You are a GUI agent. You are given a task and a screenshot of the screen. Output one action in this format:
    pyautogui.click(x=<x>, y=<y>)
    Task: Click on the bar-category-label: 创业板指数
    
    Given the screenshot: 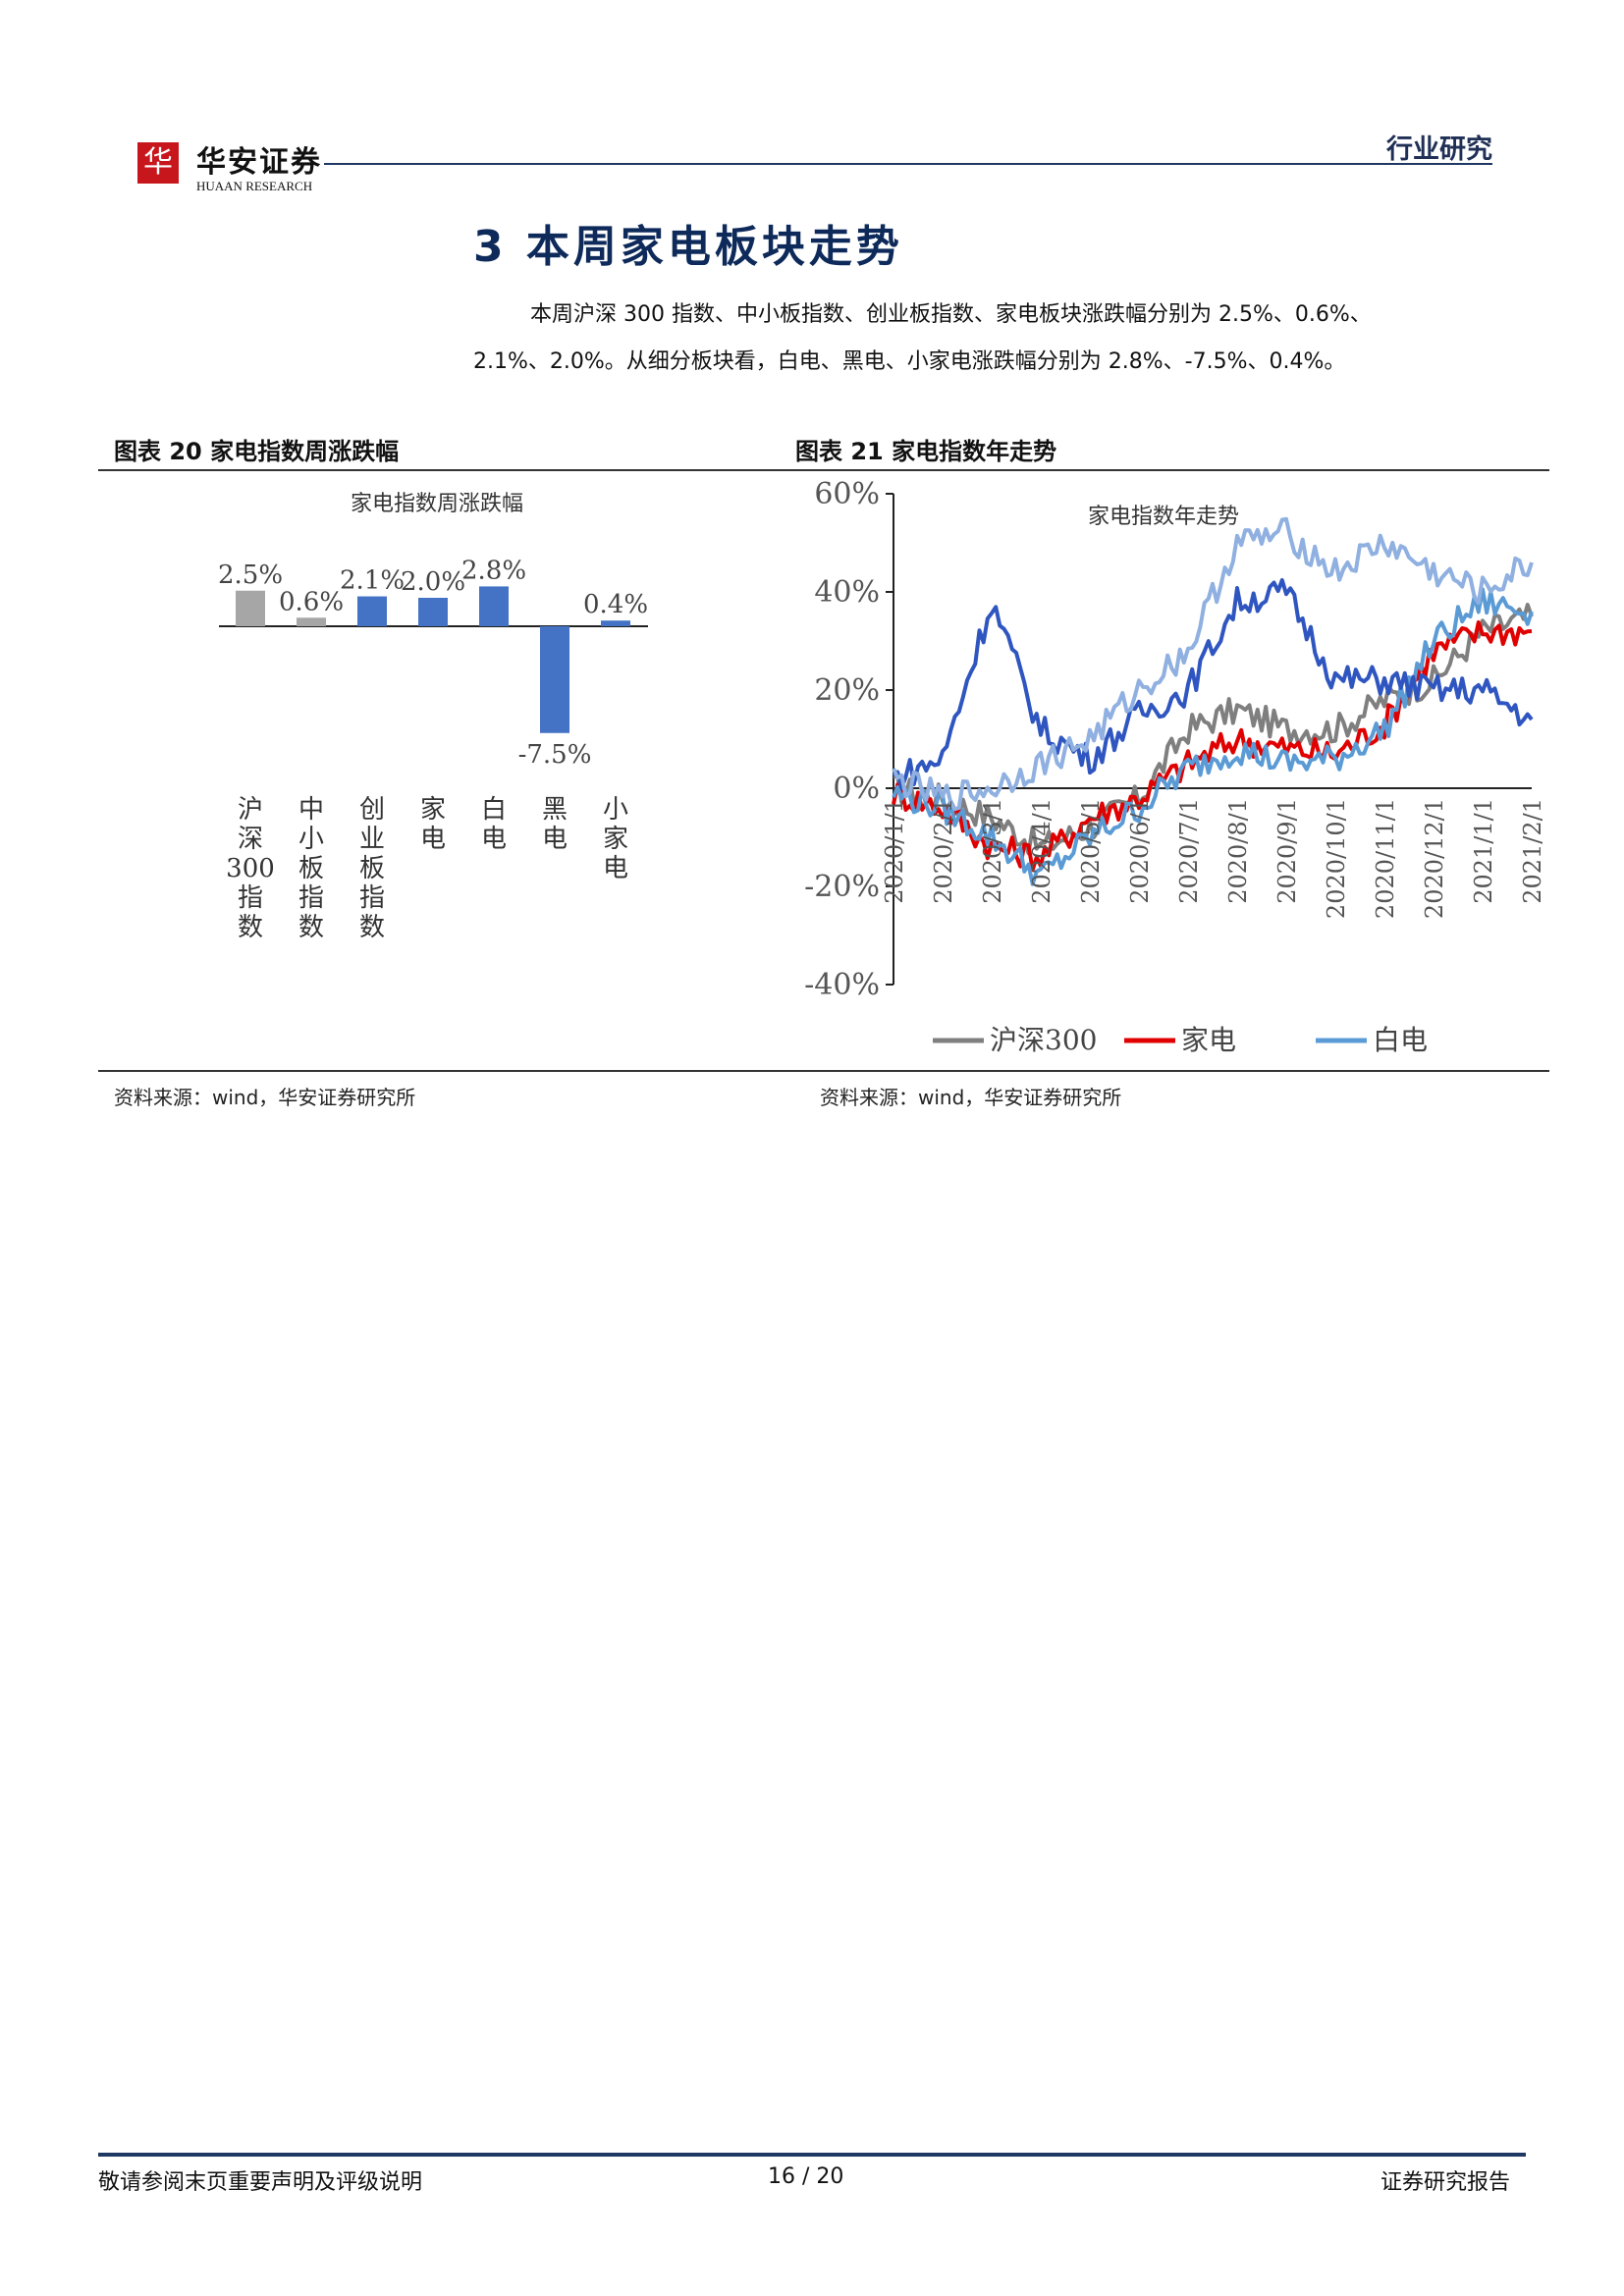 What is the action you would take?
    pyautogui.click(x=372, y=869)
    